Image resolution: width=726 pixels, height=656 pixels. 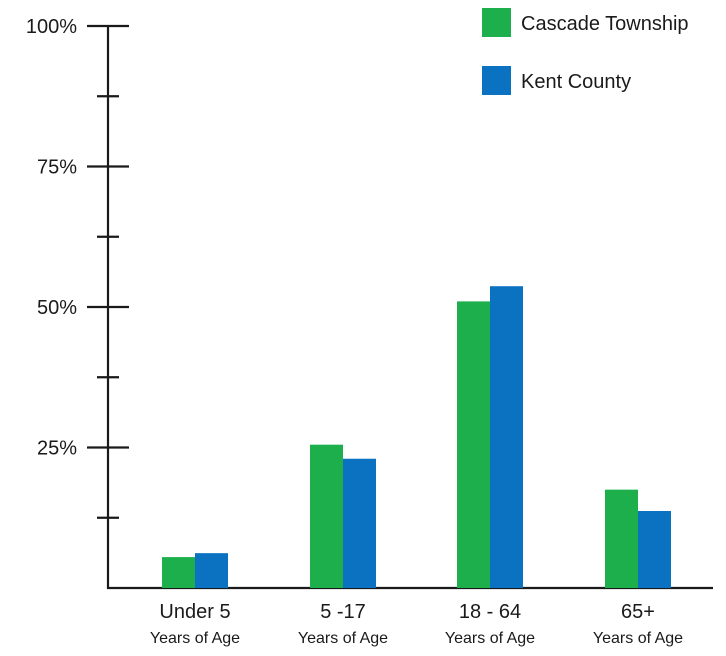 I want to click on y-tick-label: 100%, so click(x=51, y=27).